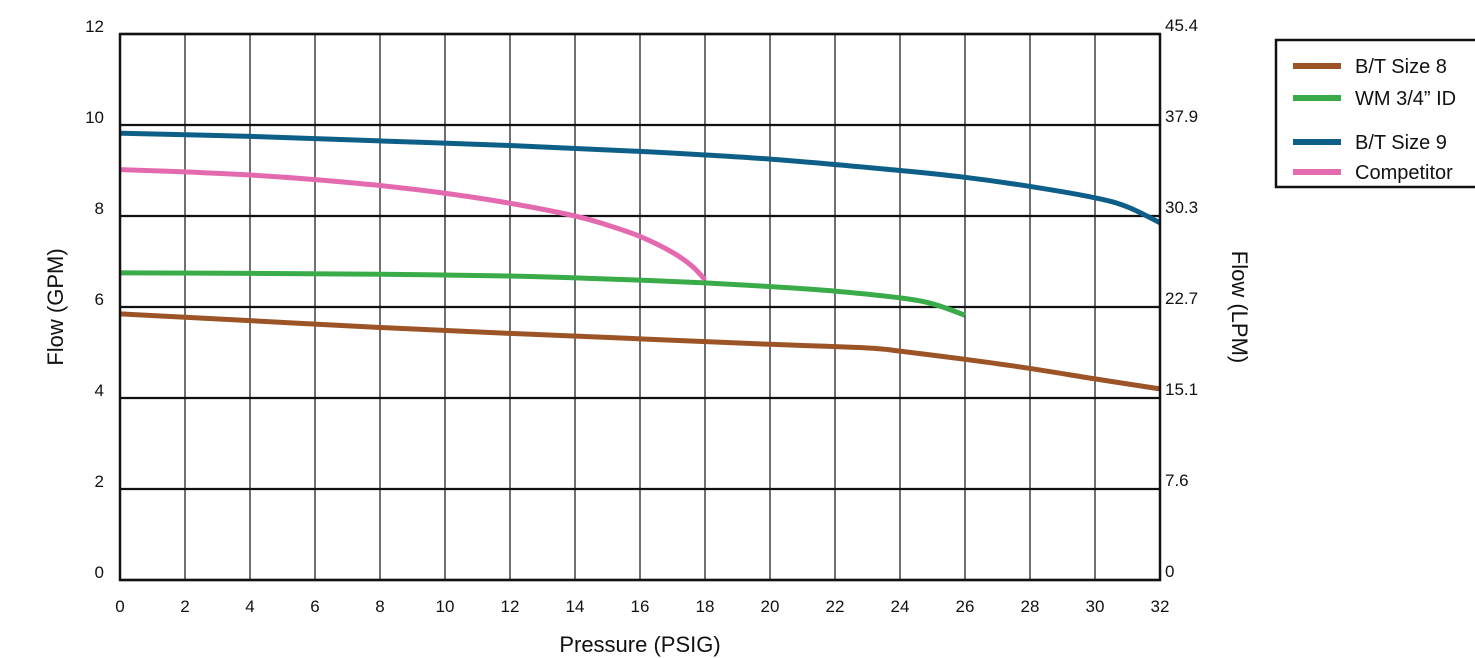 This screenshot has height=658, width=1475. Describe the element at coordinates (1181, 298) in the screenshot. I see `y2-tick-label: 22.7` at that location.